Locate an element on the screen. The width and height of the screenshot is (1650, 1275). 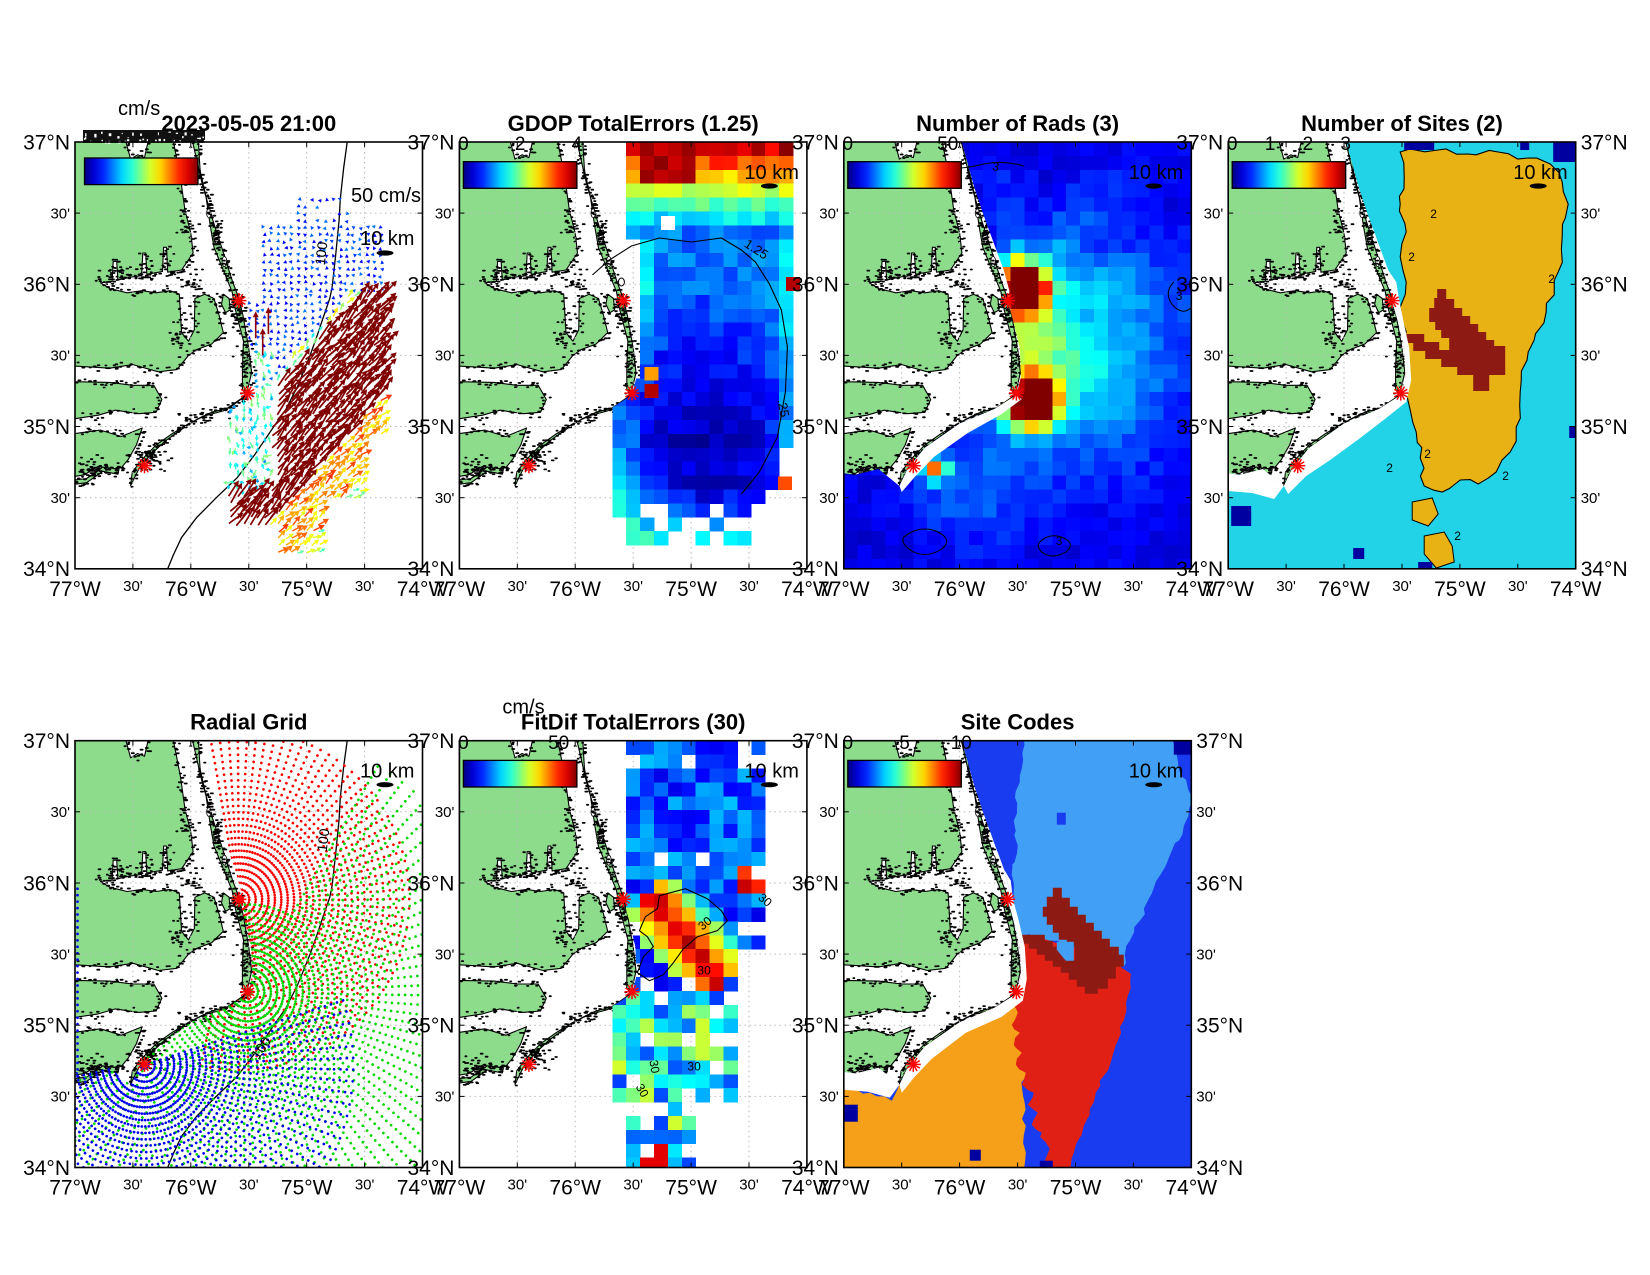
svg-text: .25 is located at coordinates (783, 408).